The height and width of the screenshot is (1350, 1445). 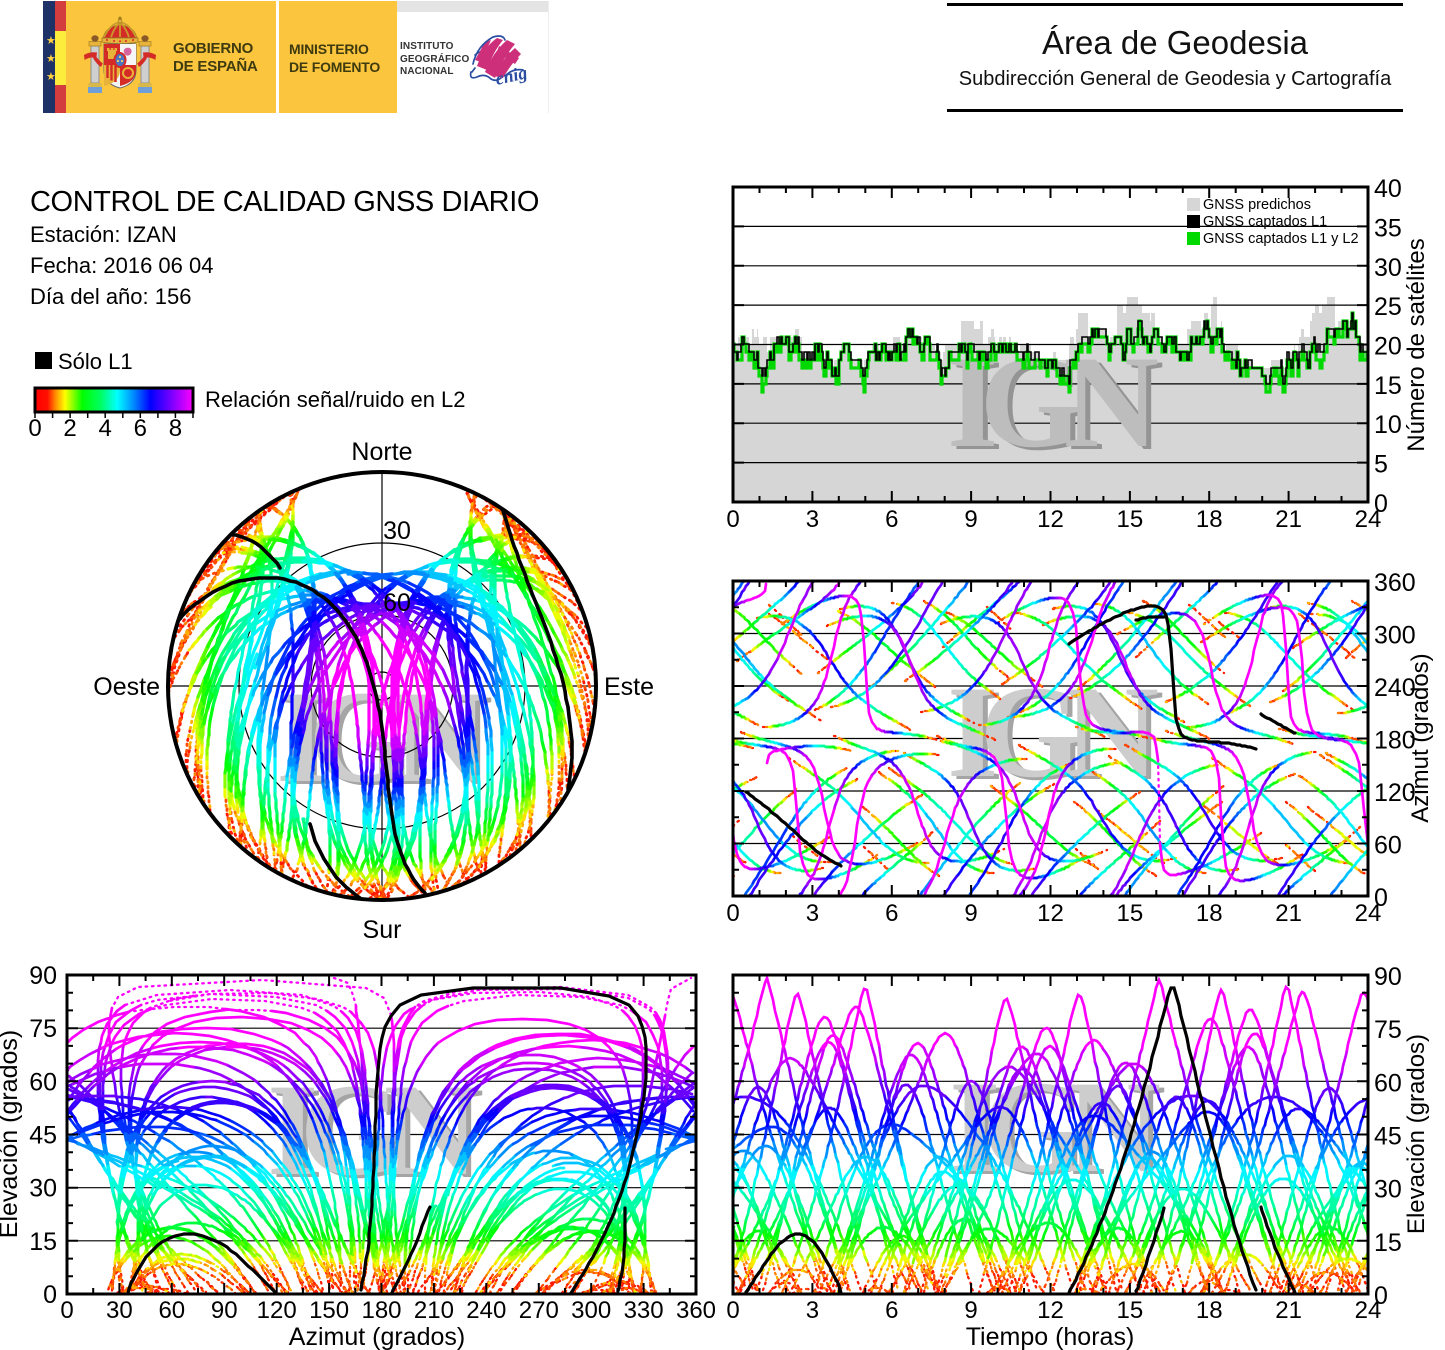 I want to click on svg-text: 8, so click(x=175, y=428).